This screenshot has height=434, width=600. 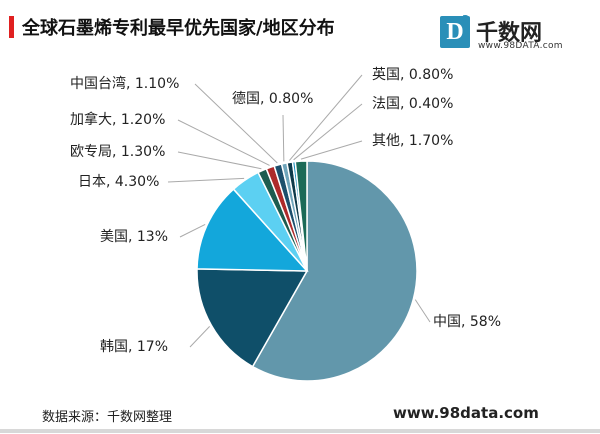 I want to click on title-accent-bar, so click(x=11, y=27).